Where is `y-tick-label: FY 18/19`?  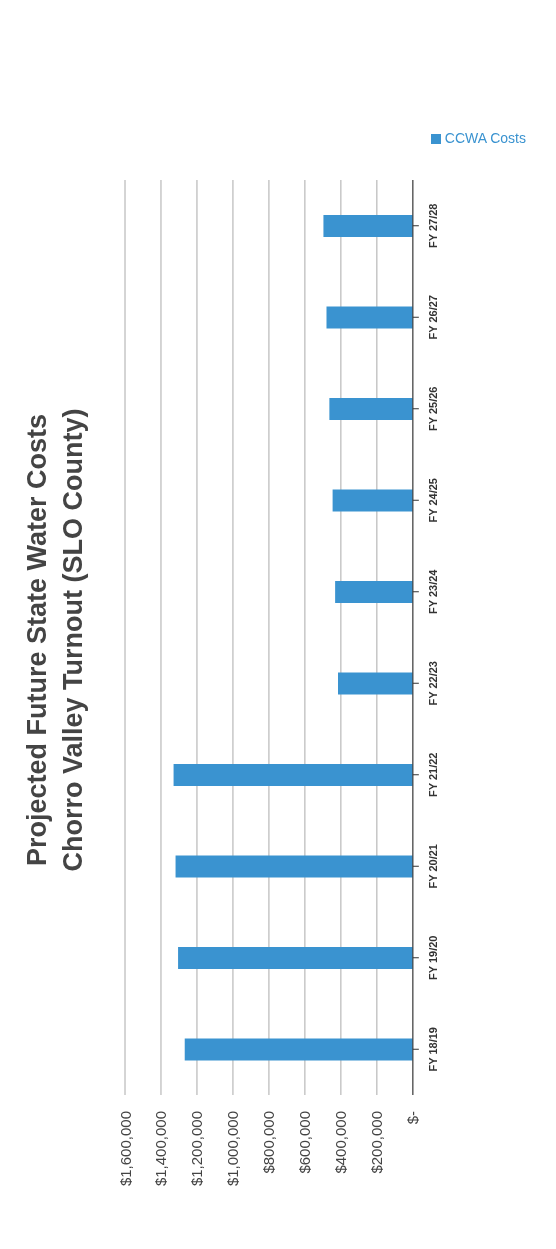 y-tick-label: FY 18/19 is located at coordinates (432, 1049).